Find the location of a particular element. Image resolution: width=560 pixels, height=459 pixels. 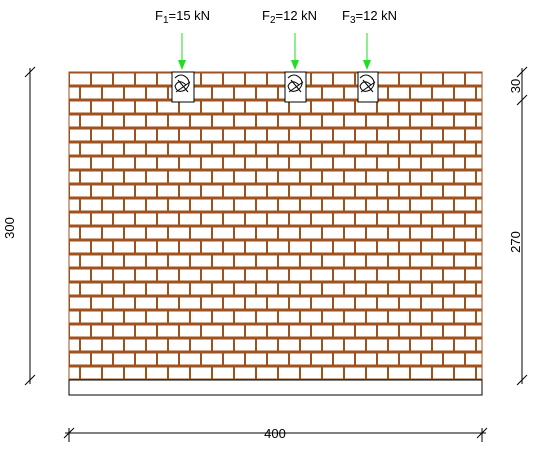

dim-label: 270 is located at coordinates (515, 242).